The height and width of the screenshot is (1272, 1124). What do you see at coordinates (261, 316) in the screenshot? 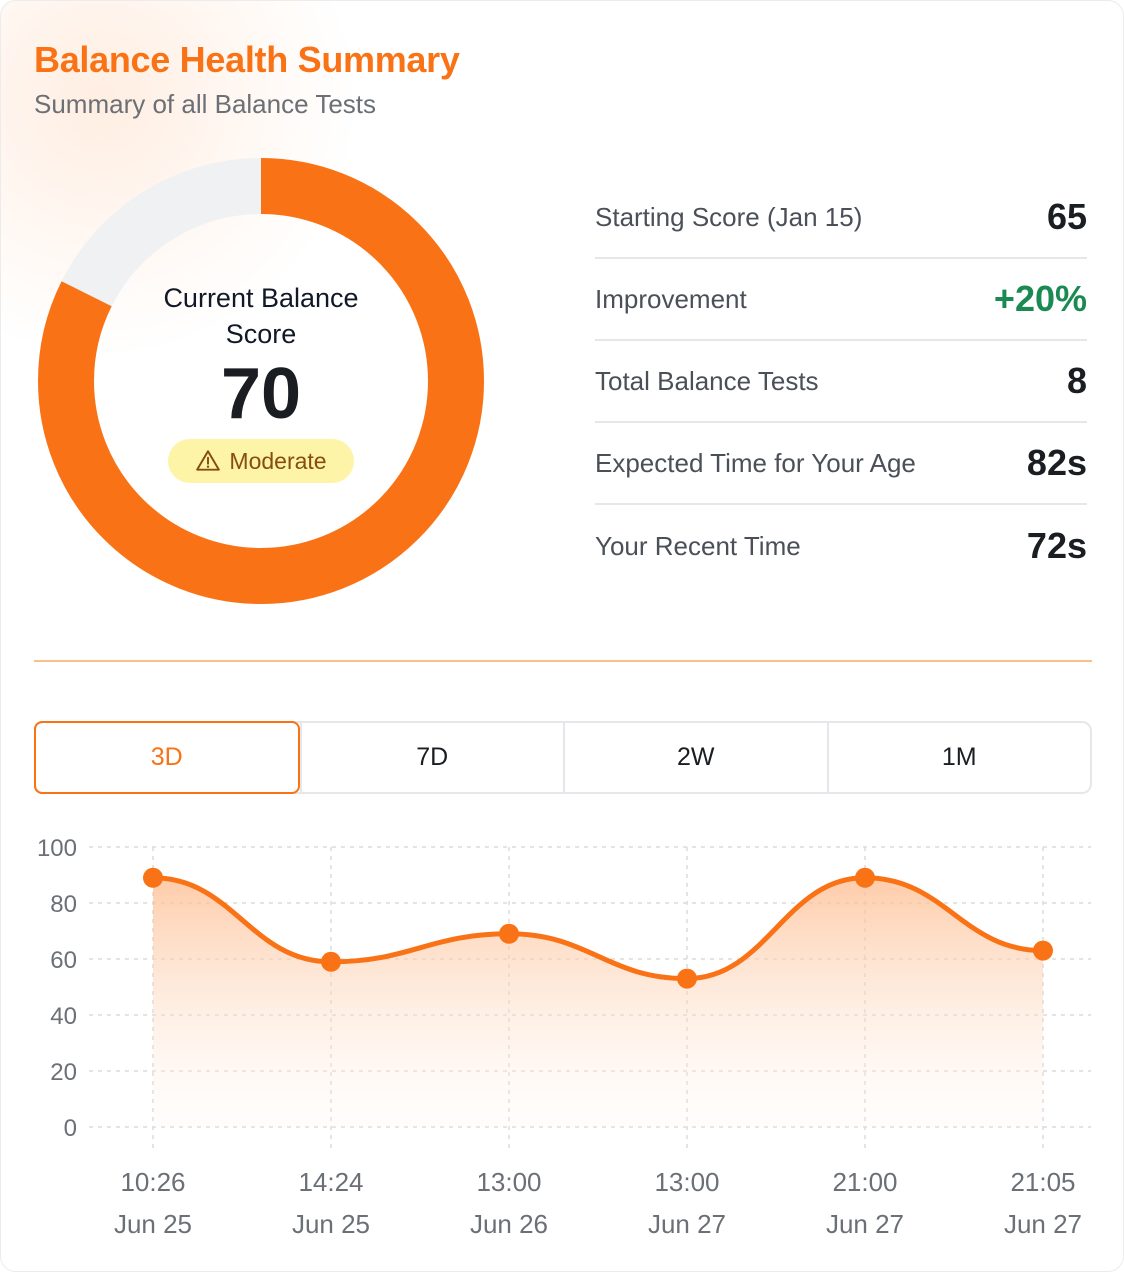
I see `gauge-label: Current Balance Score` at bounding box center [261, 316].